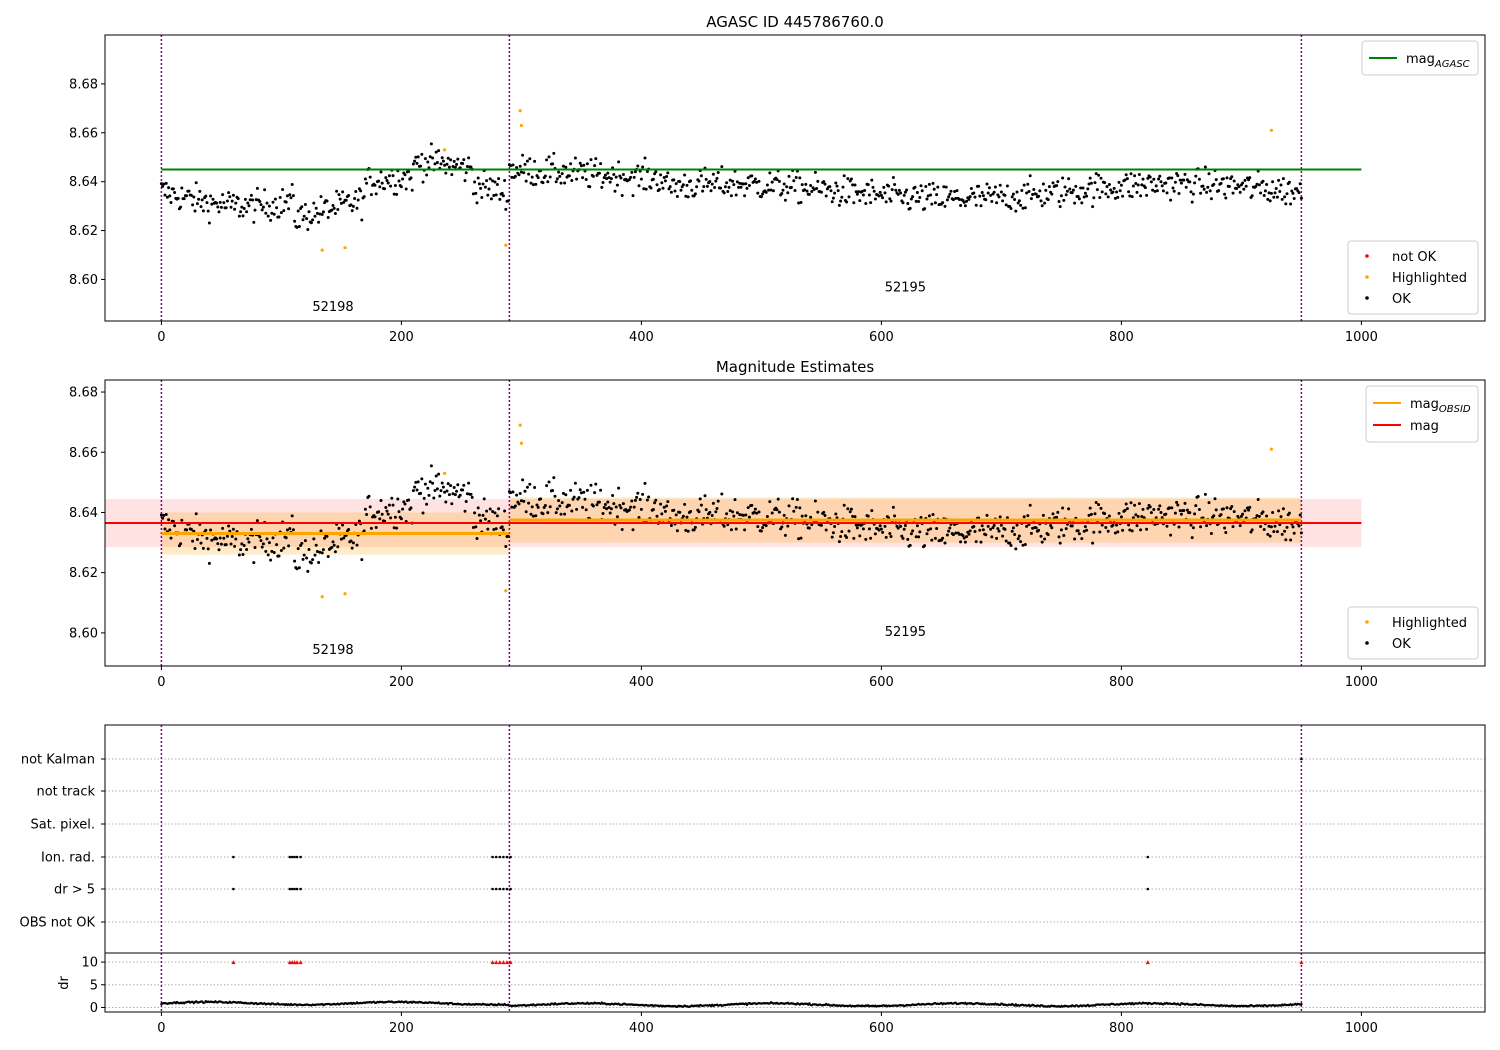  Describe the element at coordinates (83, 133) in the screenshot. I see `y-tick-label: 8.66` at that location.